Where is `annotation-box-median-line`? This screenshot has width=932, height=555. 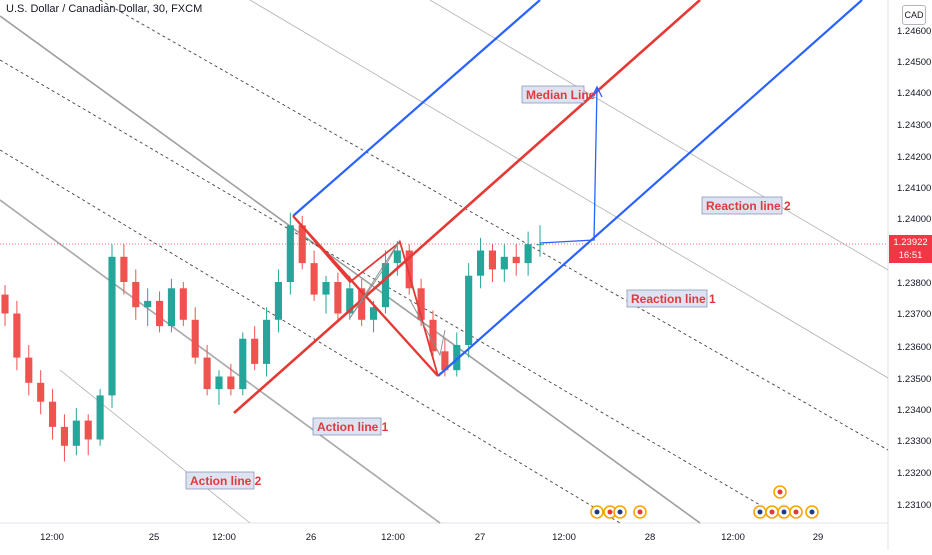
annotation-box-median-line is located at coordinates (553, 94).